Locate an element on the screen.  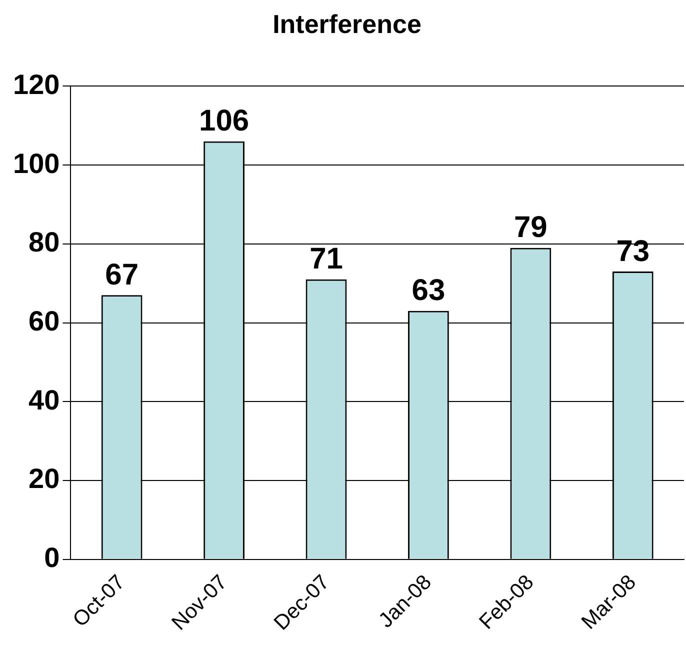
data-label: 106 is located at coordinates (224, 121).